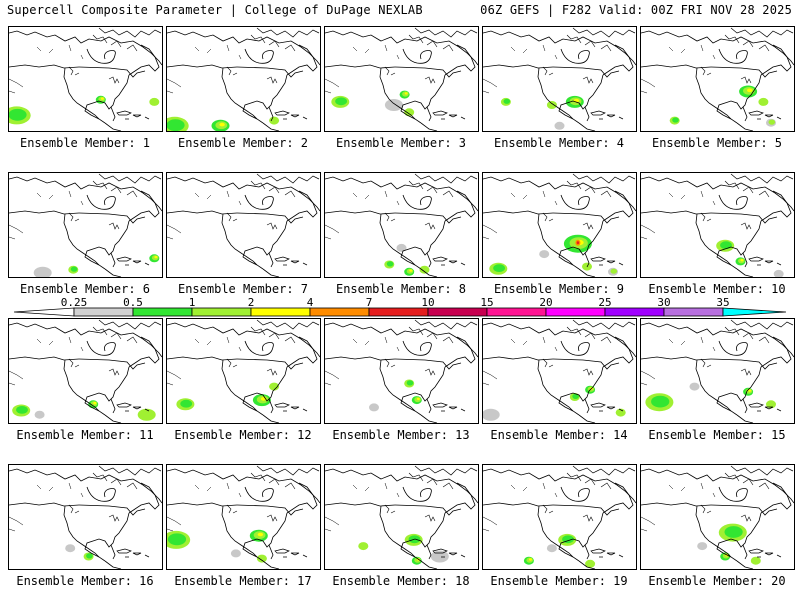  I want to click on ensemble-member-label: Ensemble Member: 20, so click(717, 581).